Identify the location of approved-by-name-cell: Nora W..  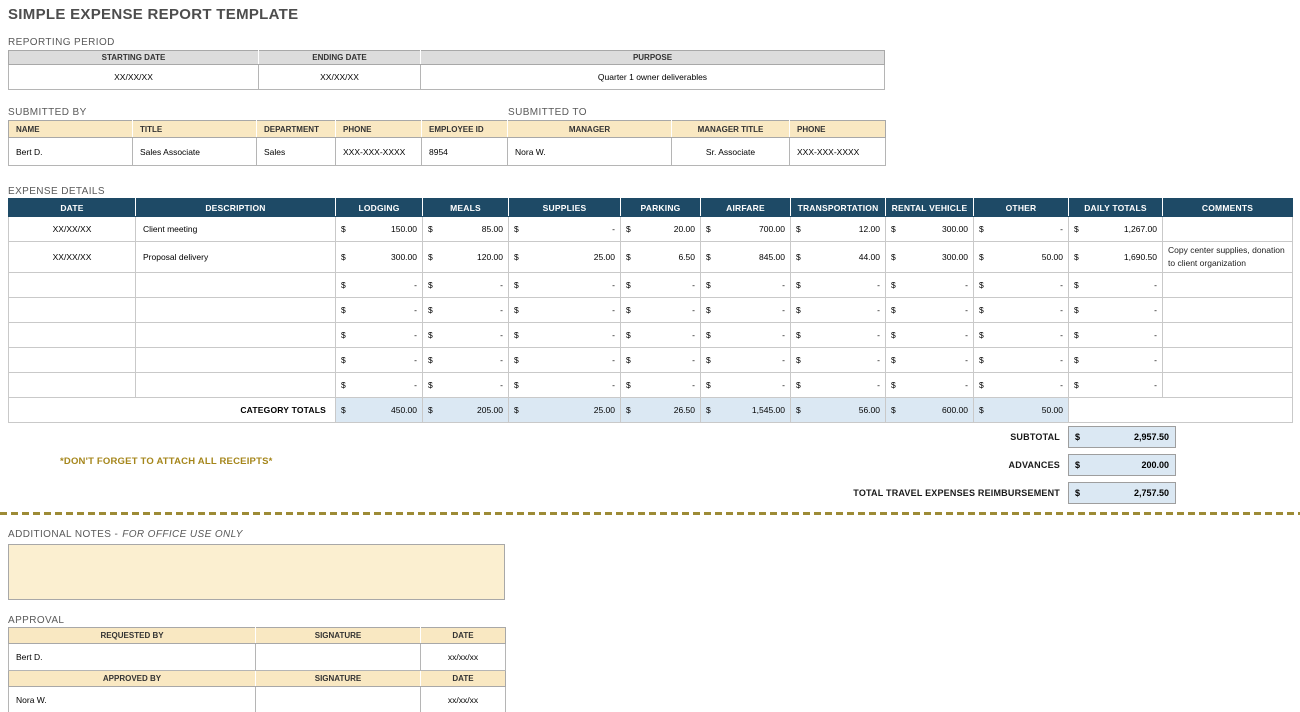
(132, 699).